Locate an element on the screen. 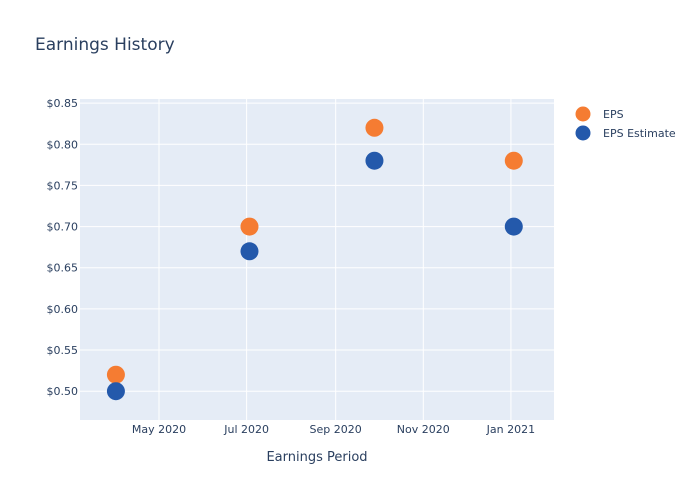 This screenshot has width=700, height=500. x-axis-title: Earnings Period is located at coordinates (316, 457).